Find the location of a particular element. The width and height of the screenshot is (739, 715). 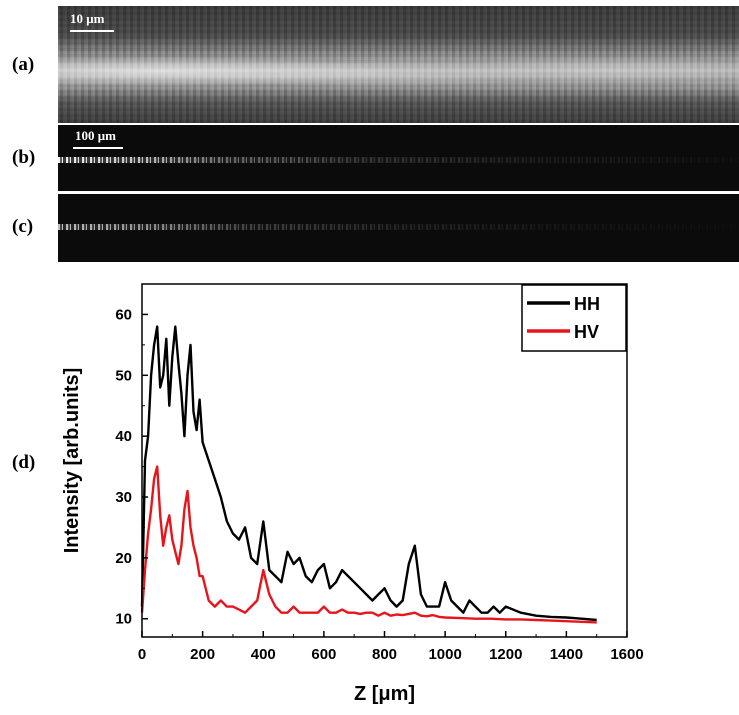

panel-label-c: (c) is located at coordinates (23, 226).